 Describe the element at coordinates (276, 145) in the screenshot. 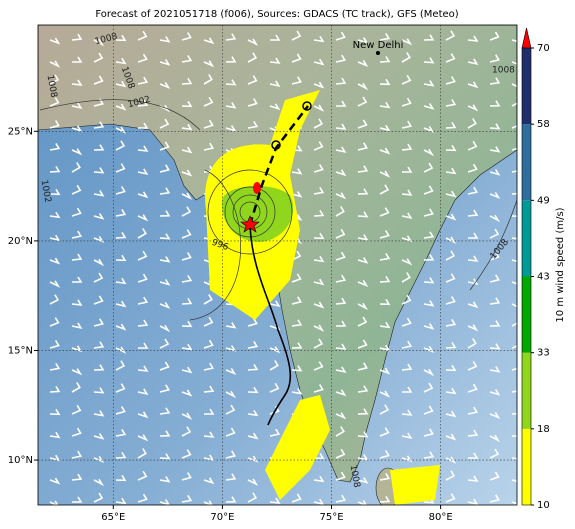

I see `forecast-point` at that location.